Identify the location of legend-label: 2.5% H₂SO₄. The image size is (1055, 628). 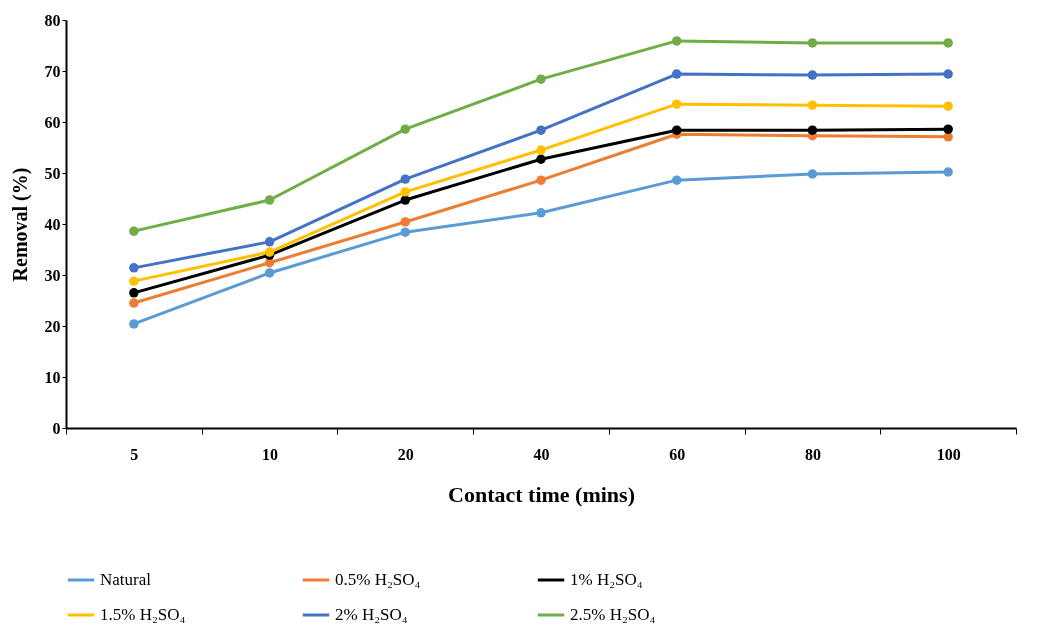
(613, 614).